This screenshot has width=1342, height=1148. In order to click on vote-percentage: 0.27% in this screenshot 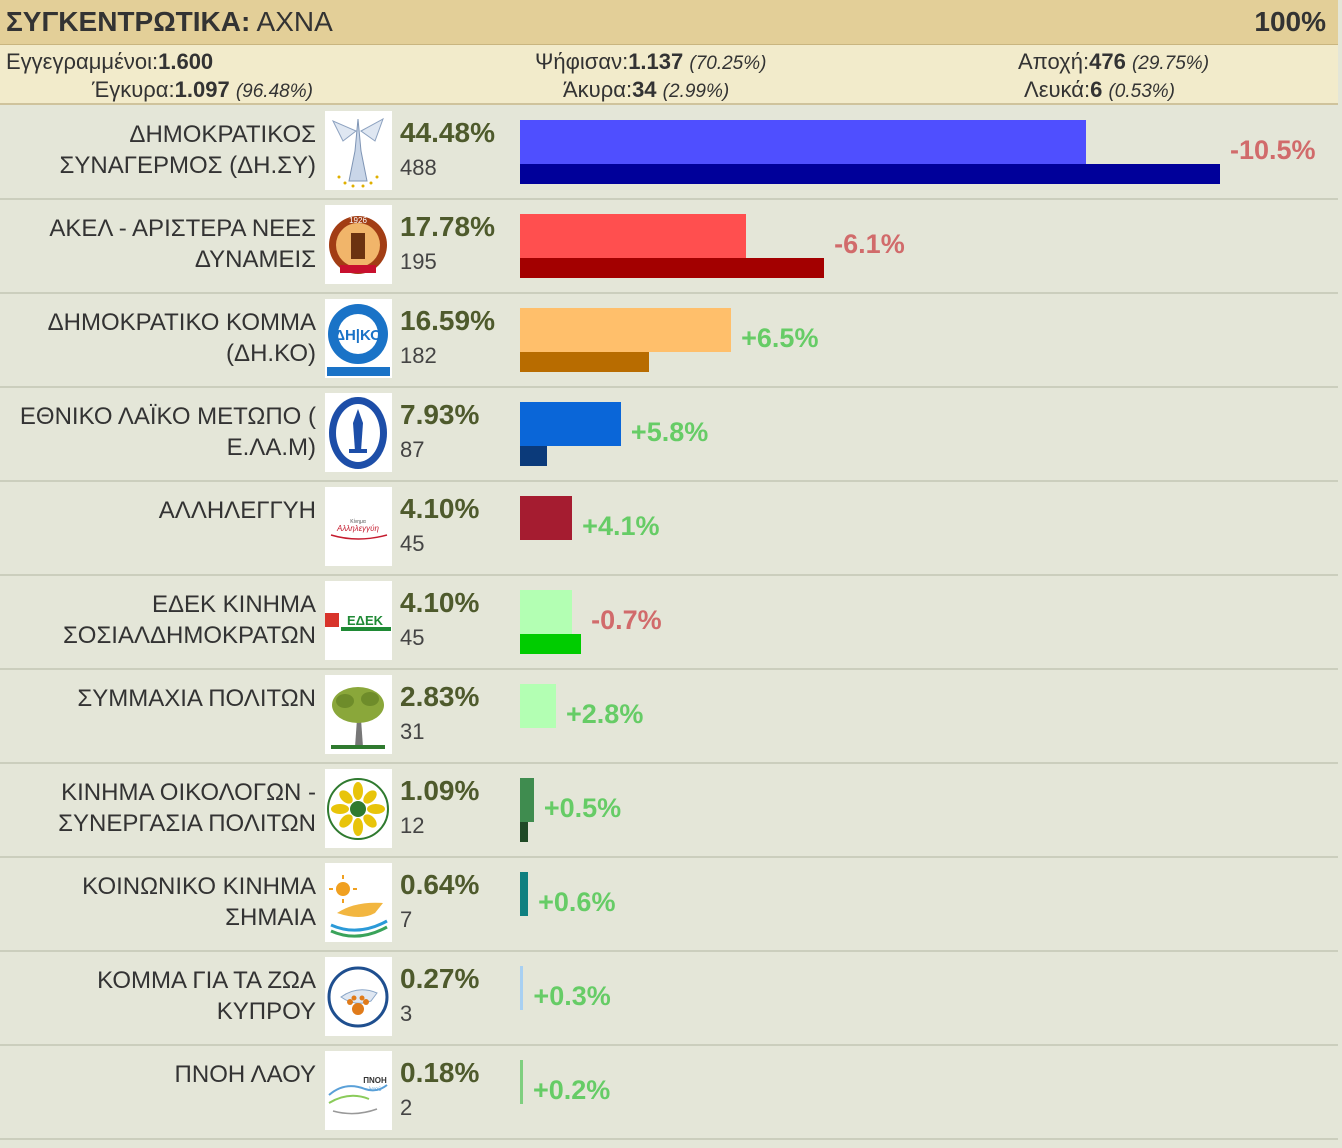, I will do `click(440, 978)`.